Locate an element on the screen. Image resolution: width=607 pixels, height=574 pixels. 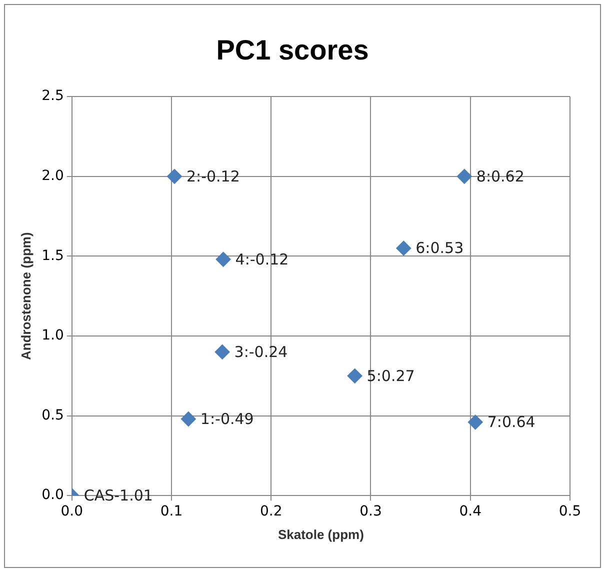
data-label: 7:0.64 is located at coordinates (511, 422).